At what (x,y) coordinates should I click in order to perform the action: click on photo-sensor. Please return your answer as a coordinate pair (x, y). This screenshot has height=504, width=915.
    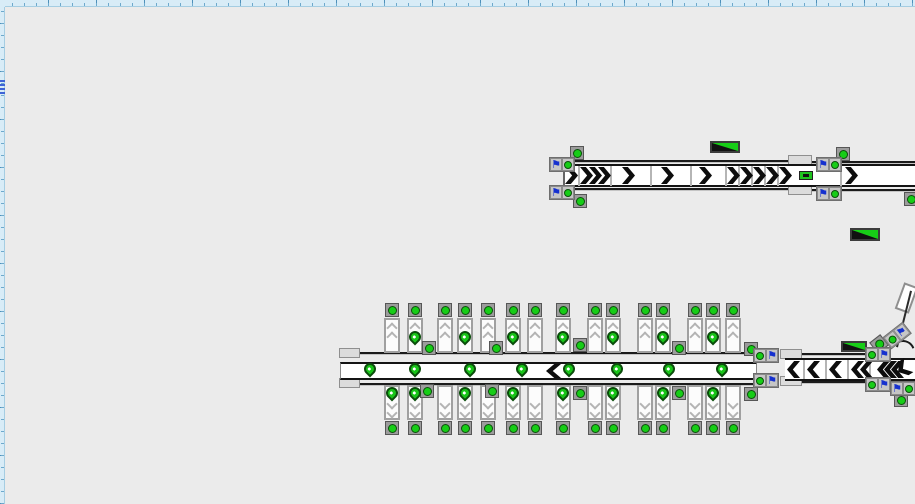
    Looking at the image, I should click on (806, 175).